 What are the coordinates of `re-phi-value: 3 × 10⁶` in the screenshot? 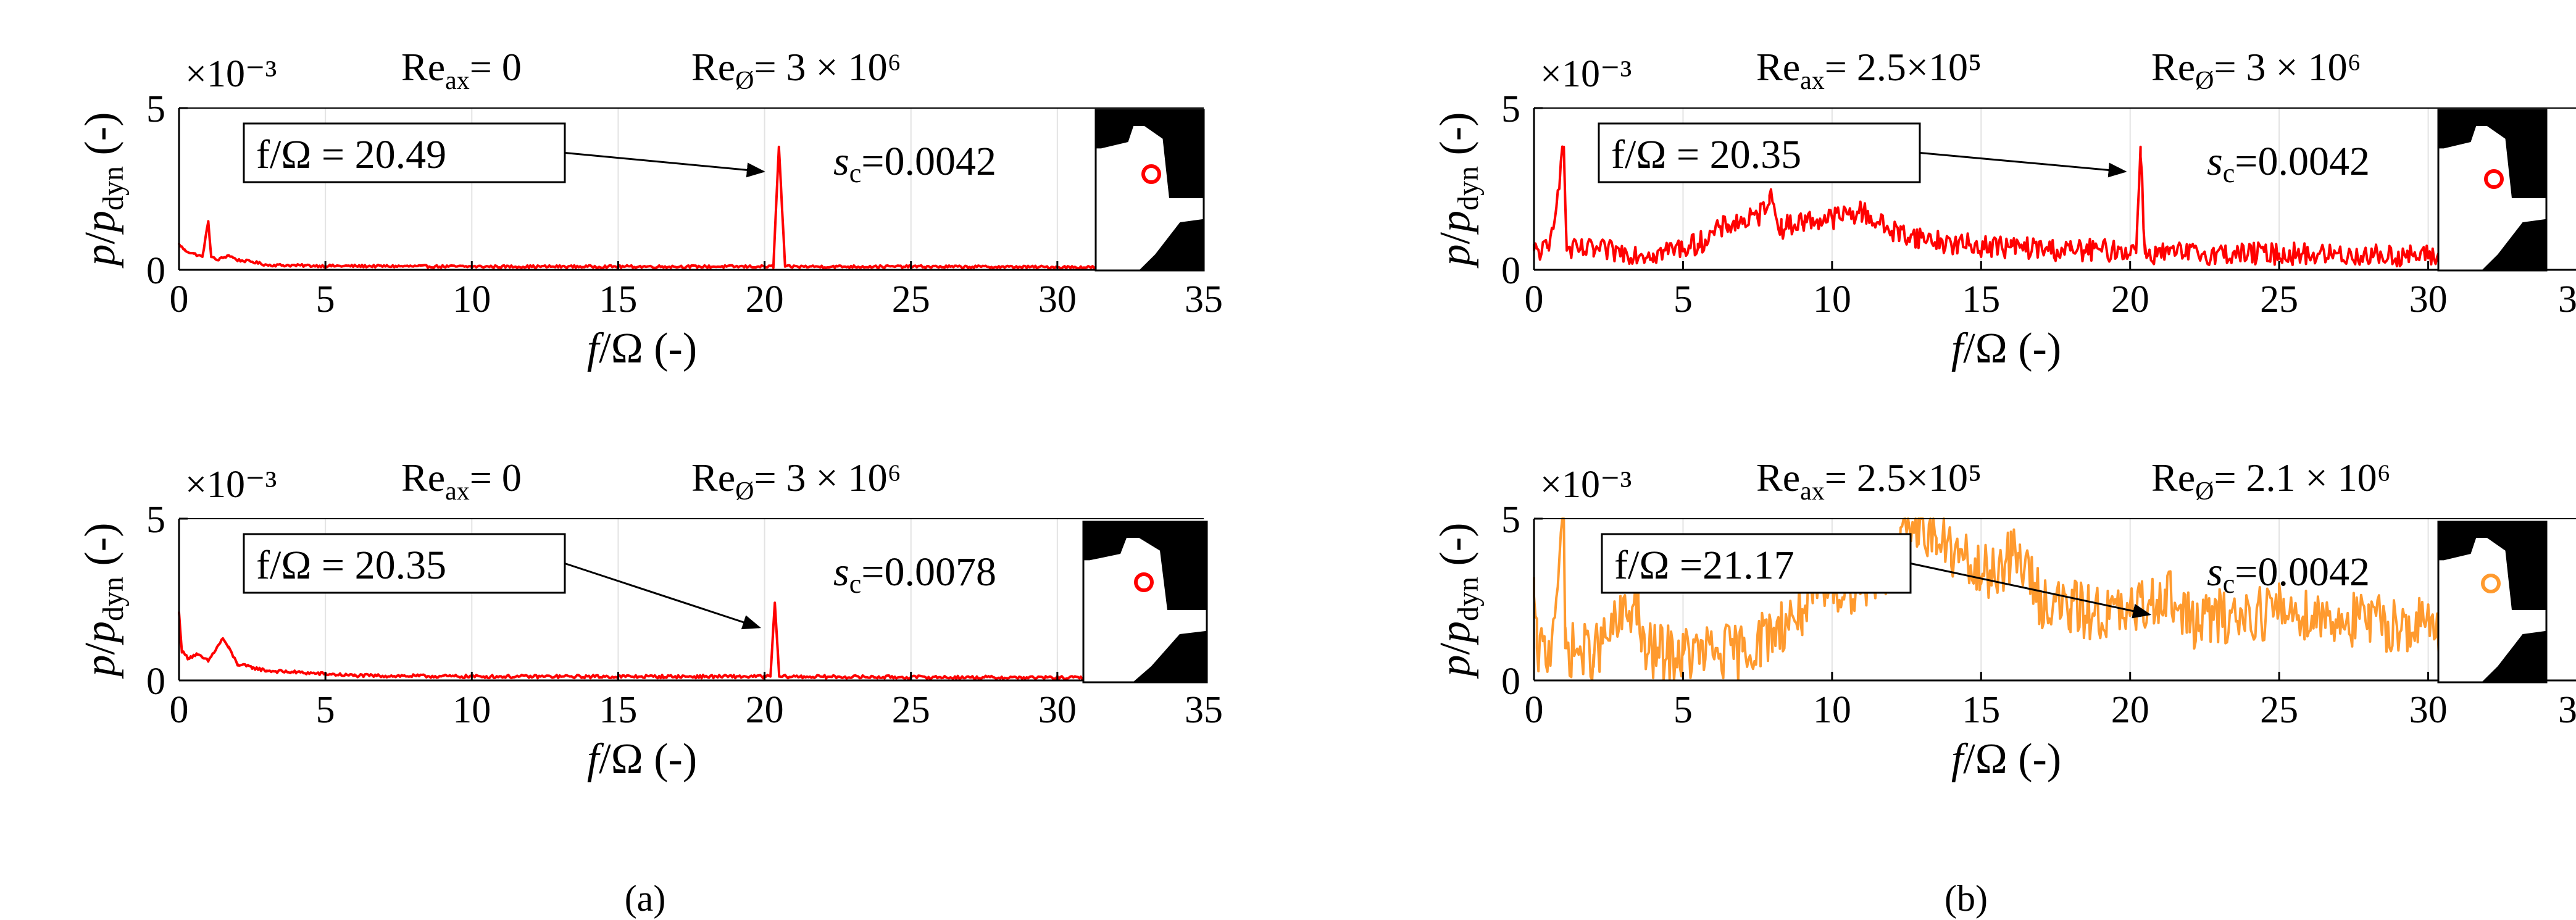 It's located at (843, 67).